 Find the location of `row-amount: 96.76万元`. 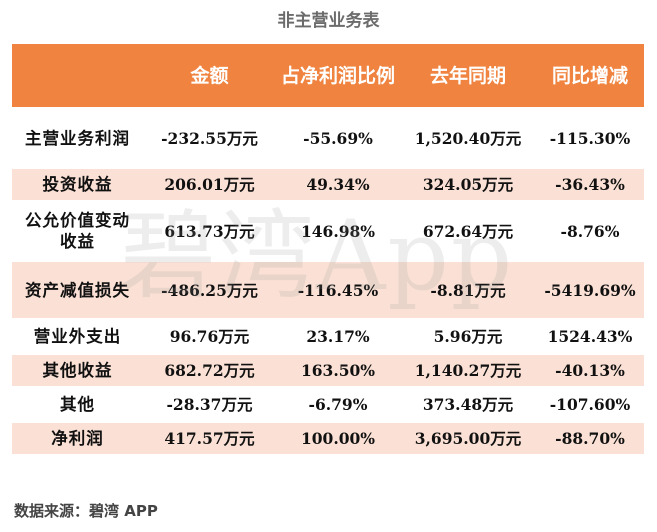

row-amount: 96.76万元 is located at coordinates (209, 336).